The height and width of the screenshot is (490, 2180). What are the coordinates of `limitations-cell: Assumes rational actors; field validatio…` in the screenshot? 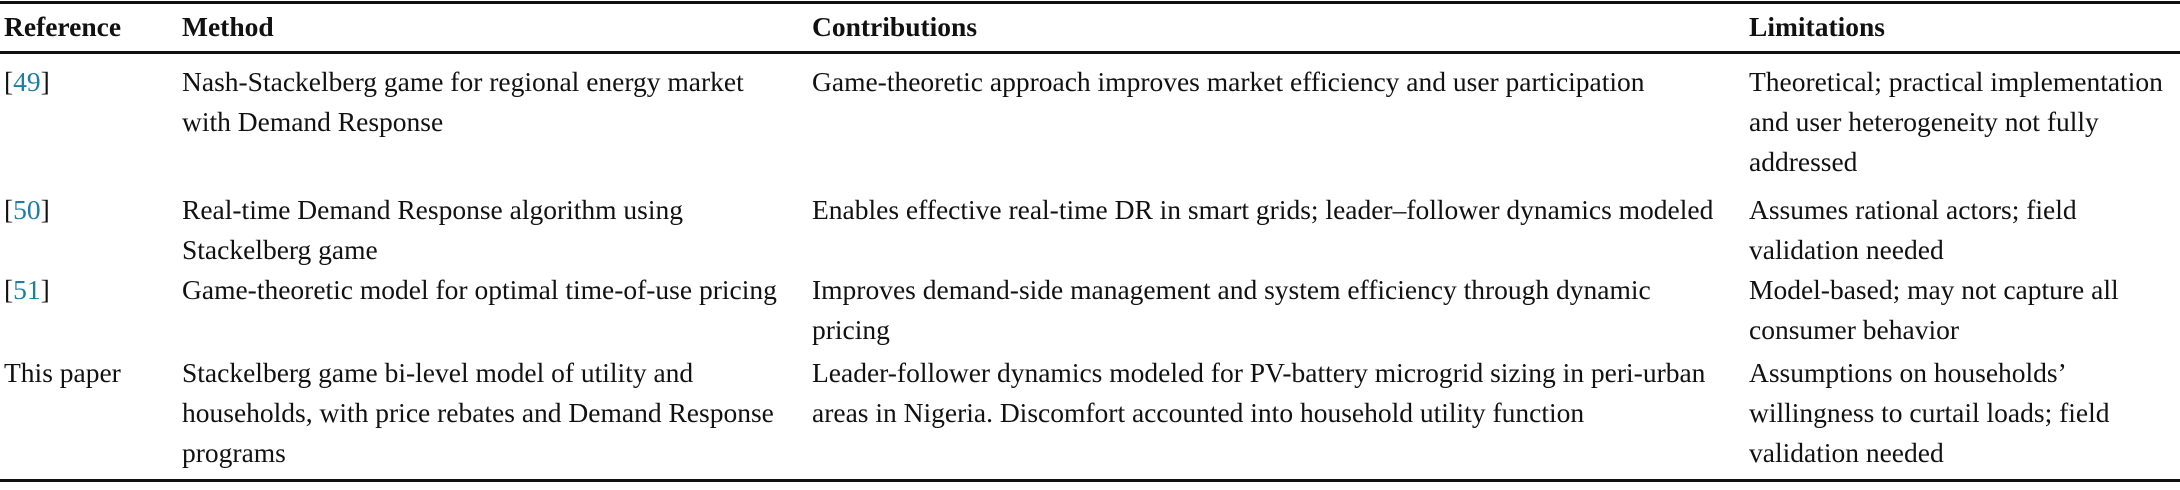 It's located at (1913, 229).